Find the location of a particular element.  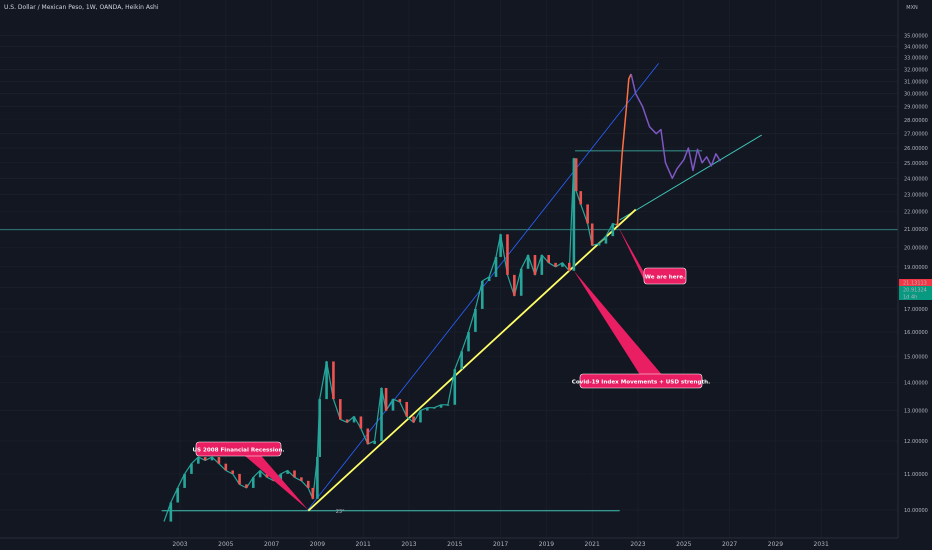

annotation-here-text: We are here. is located at coordinates (665, 278).